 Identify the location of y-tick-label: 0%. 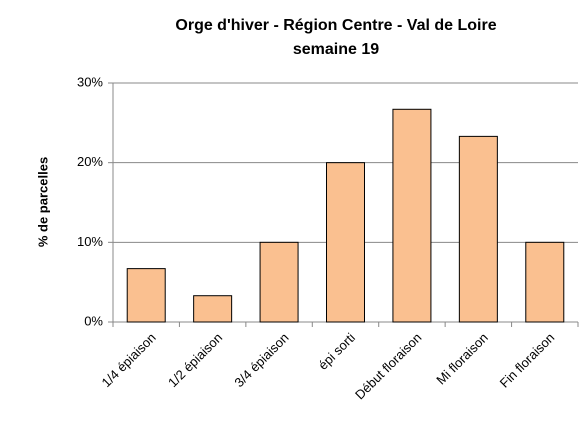
(93, 320).